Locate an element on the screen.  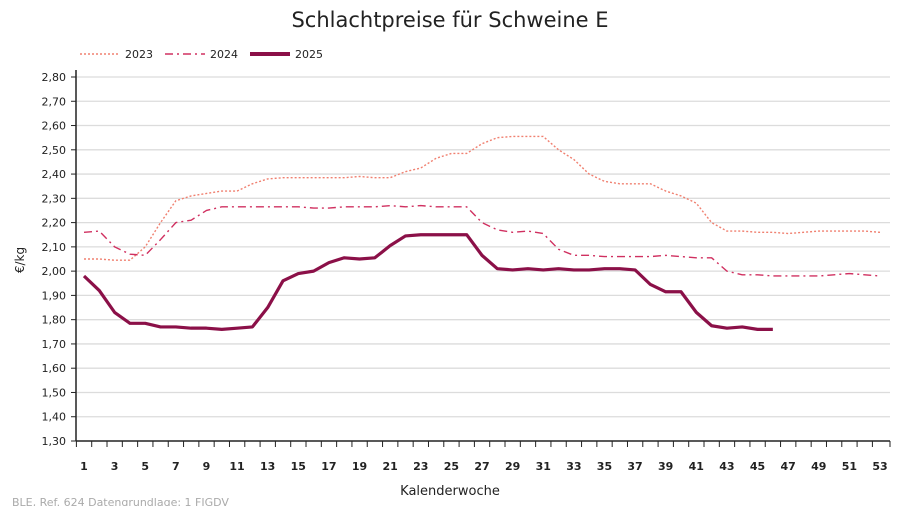
y-tick-label: 2,80 is located at coordinates (54, 77).